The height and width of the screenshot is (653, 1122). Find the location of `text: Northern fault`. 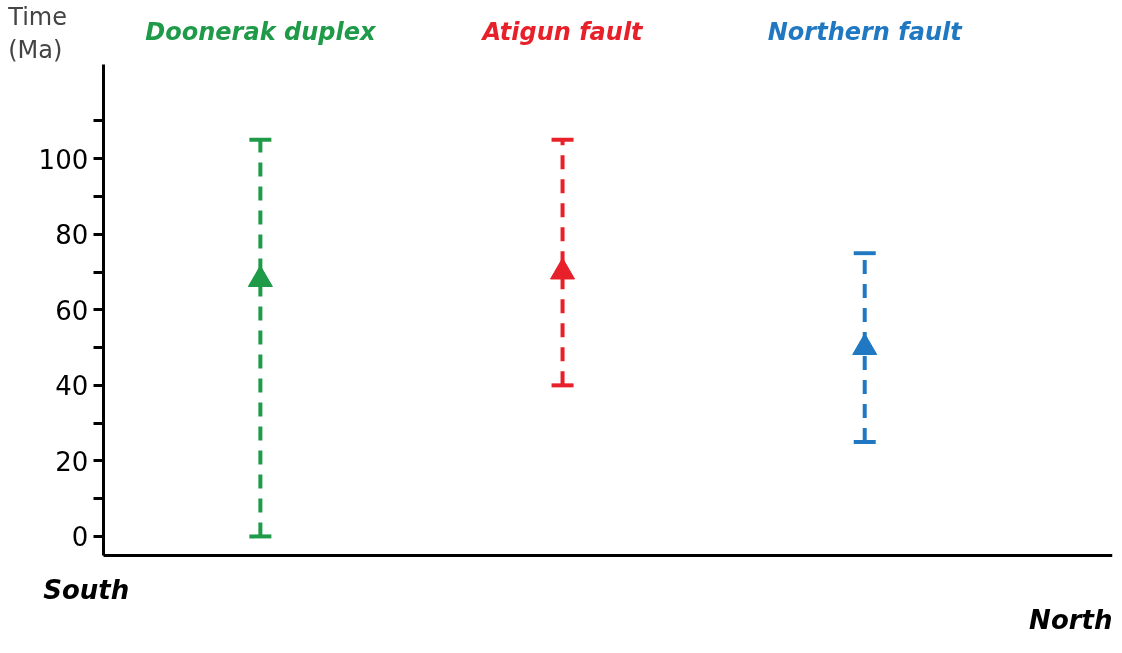

text: Northern fault is located at coordinates (865, 32).